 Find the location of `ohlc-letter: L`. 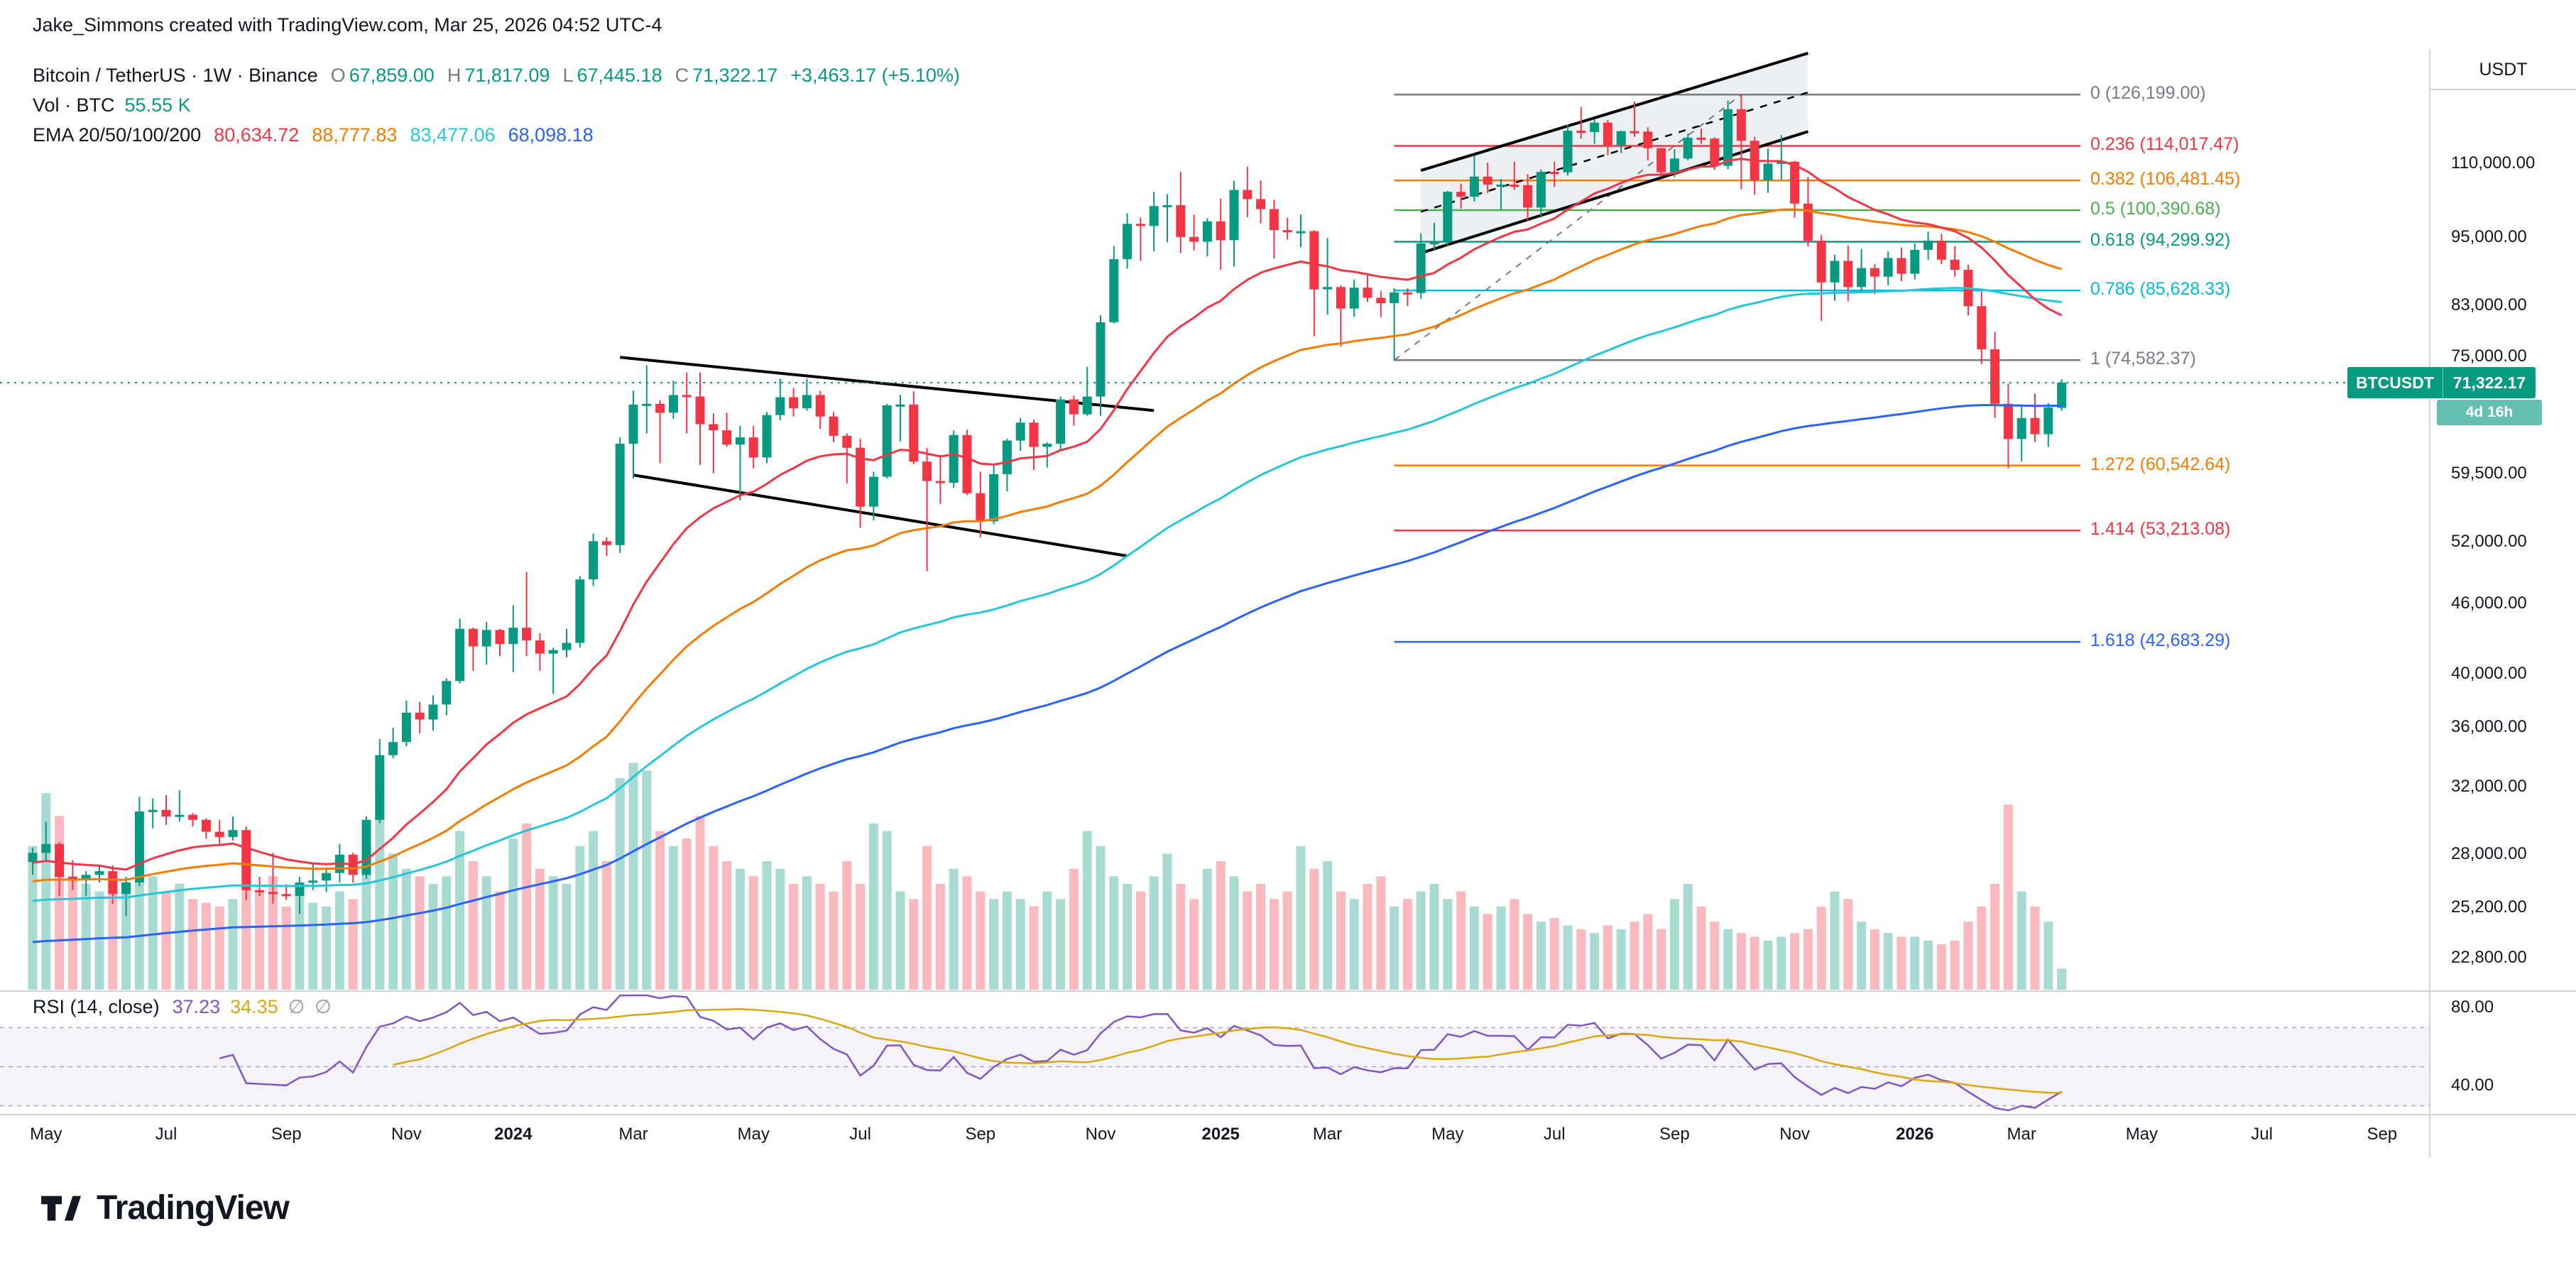

ohlc-letter: L is located at coordinates (568, 75).